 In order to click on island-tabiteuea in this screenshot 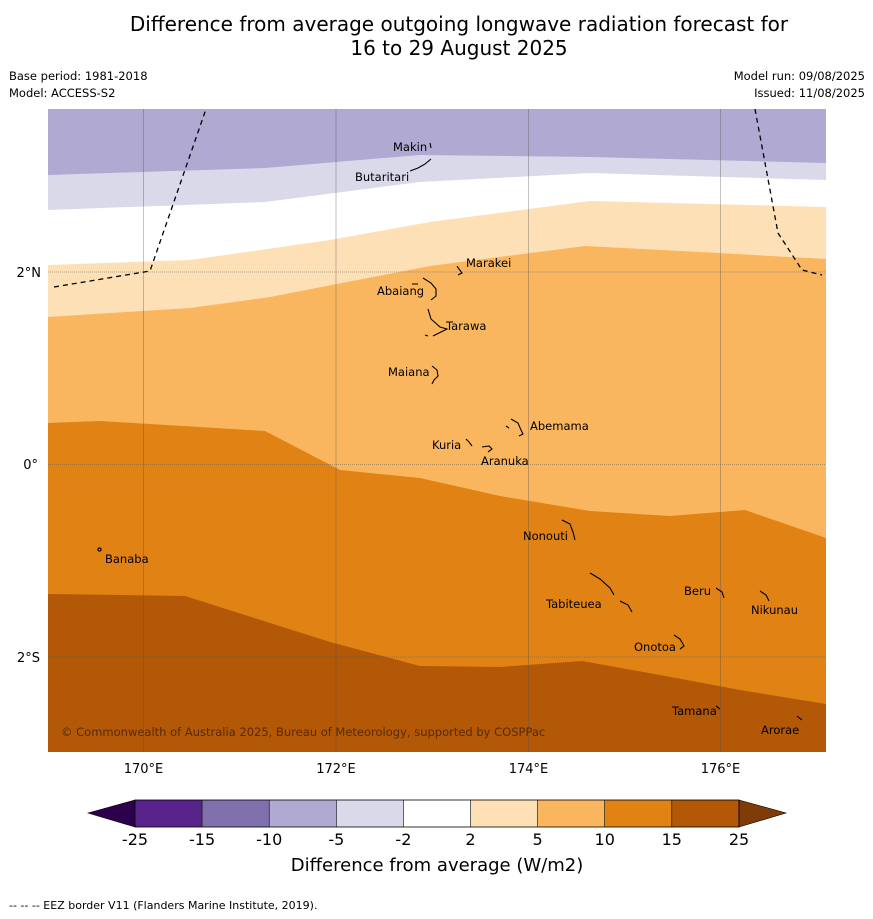, I will do `click(611, 592)`.